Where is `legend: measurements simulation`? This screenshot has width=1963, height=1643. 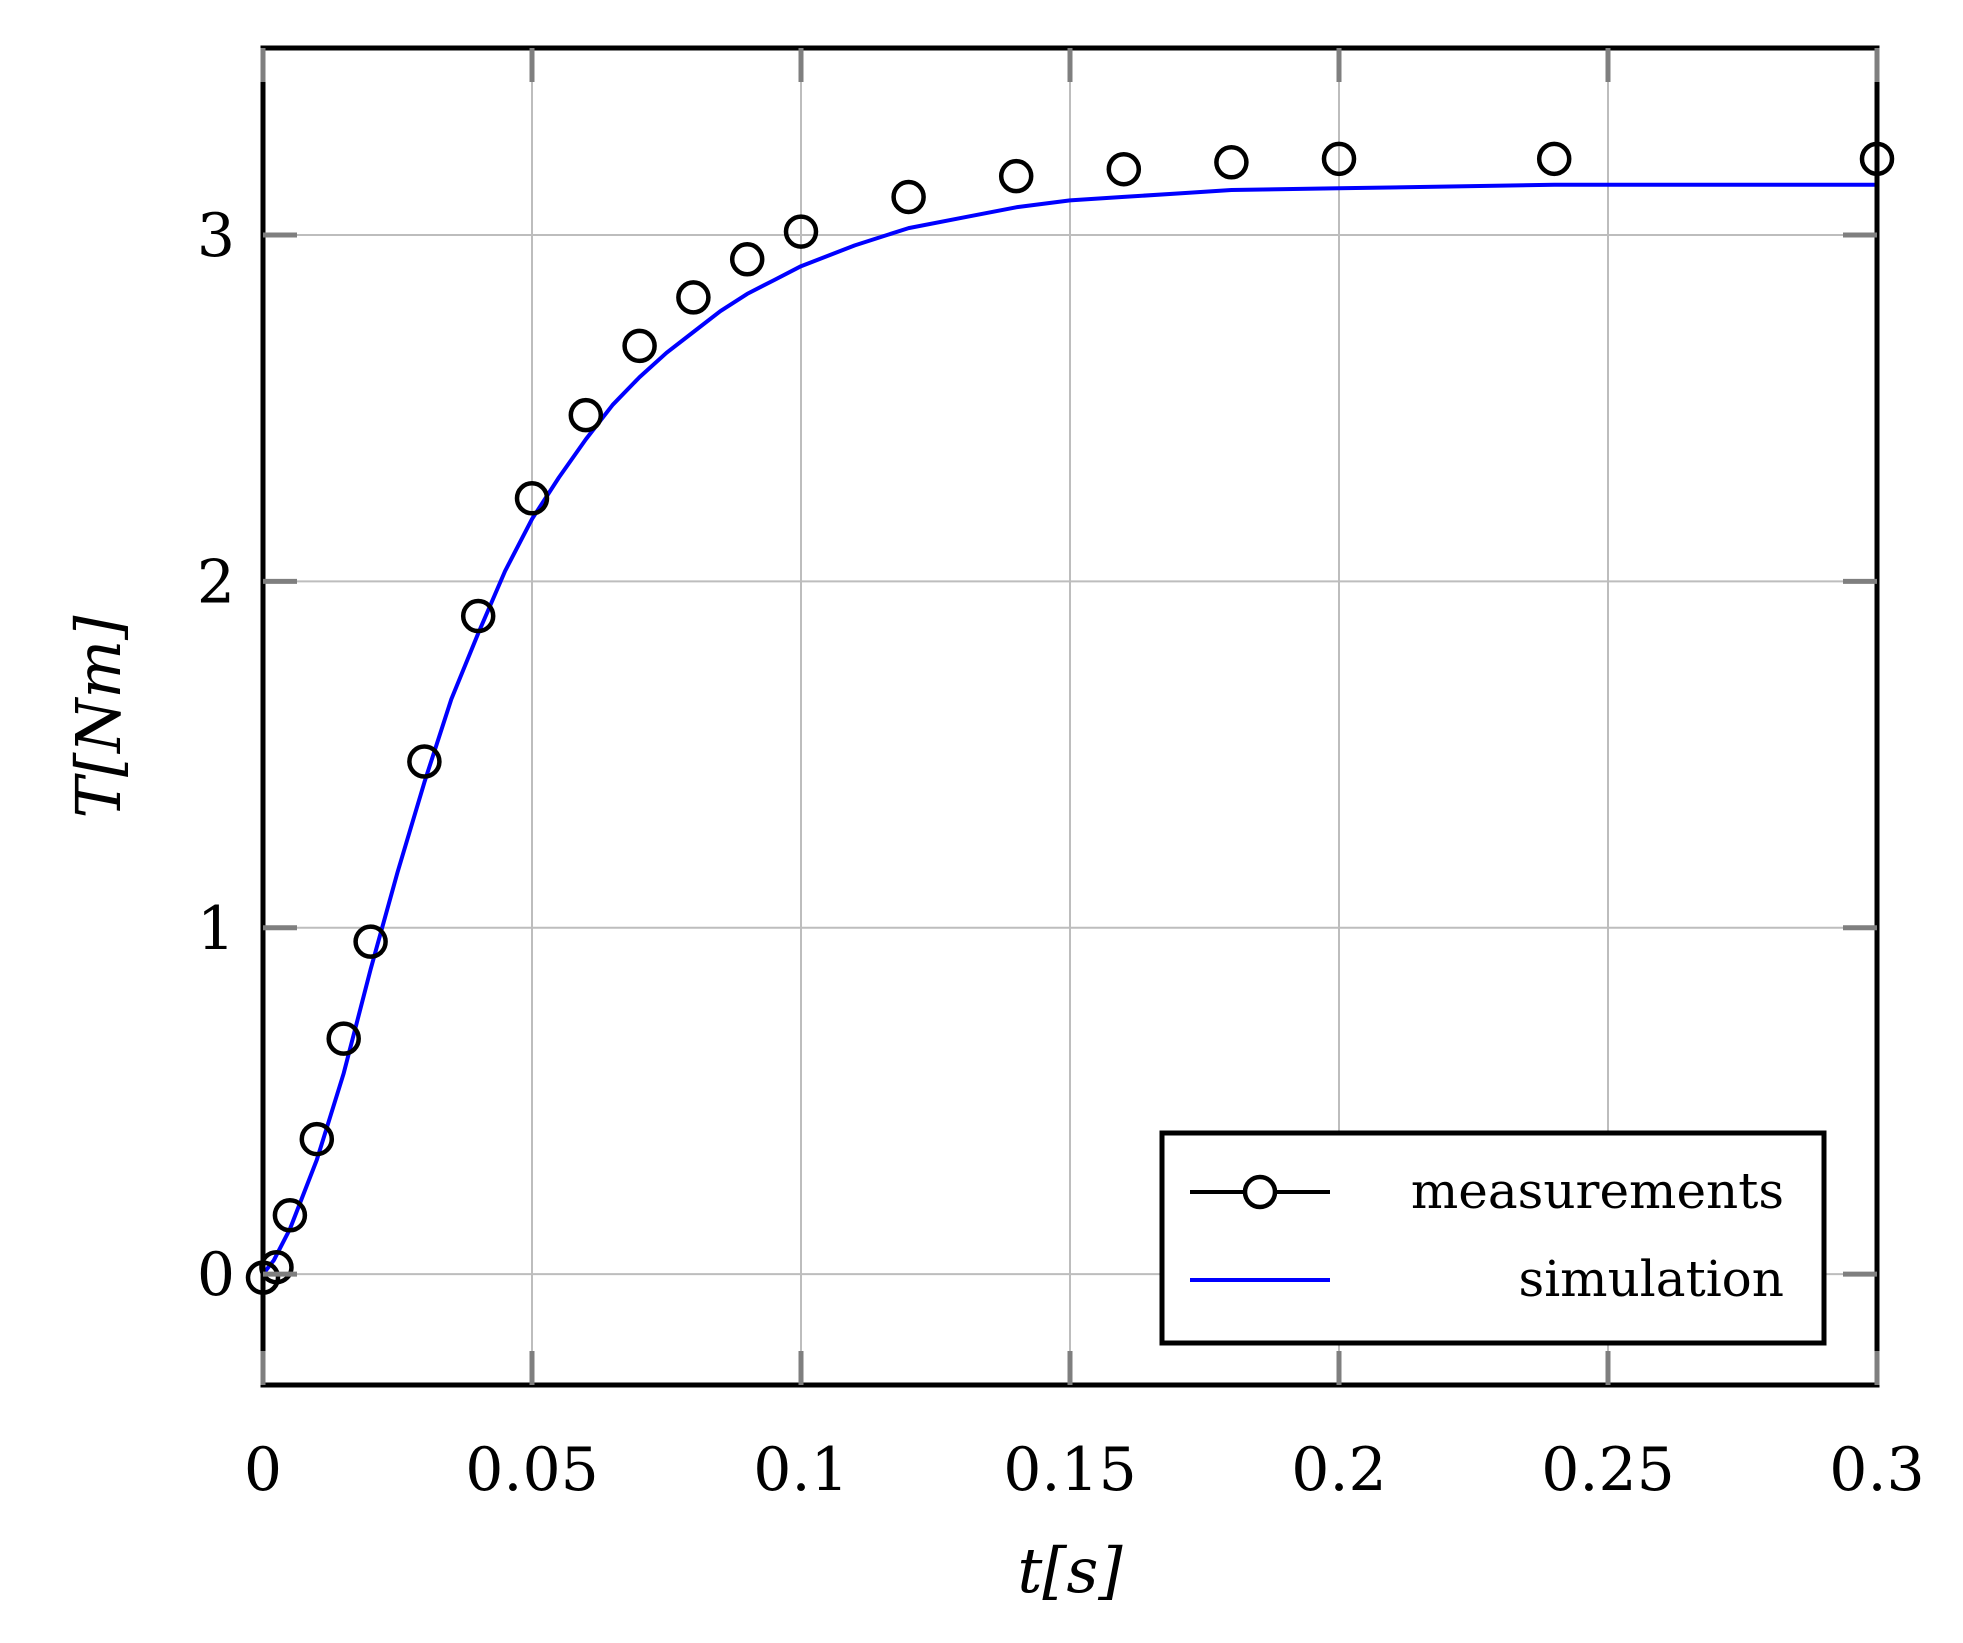 legend: measurements simulation is located at coordinates (1493, 1238).